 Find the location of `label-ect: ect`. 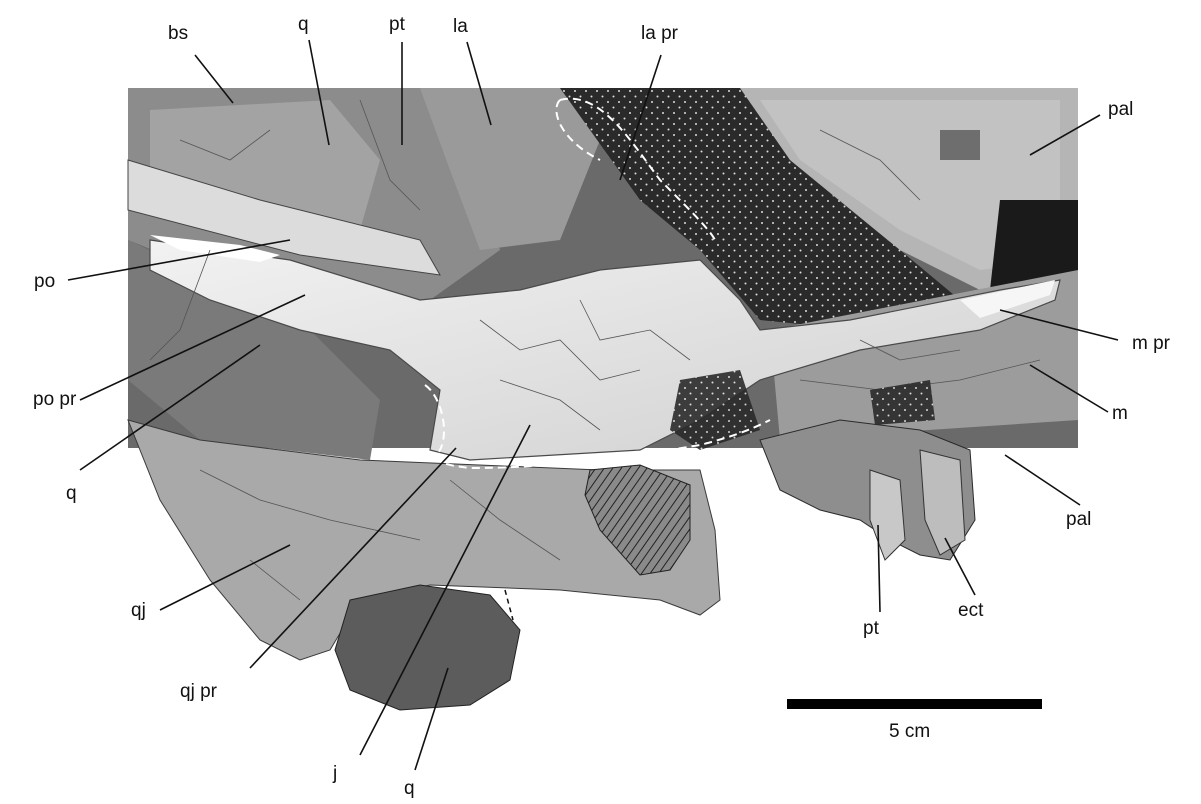

label-ect: ect is located at coordinates (971, 610).